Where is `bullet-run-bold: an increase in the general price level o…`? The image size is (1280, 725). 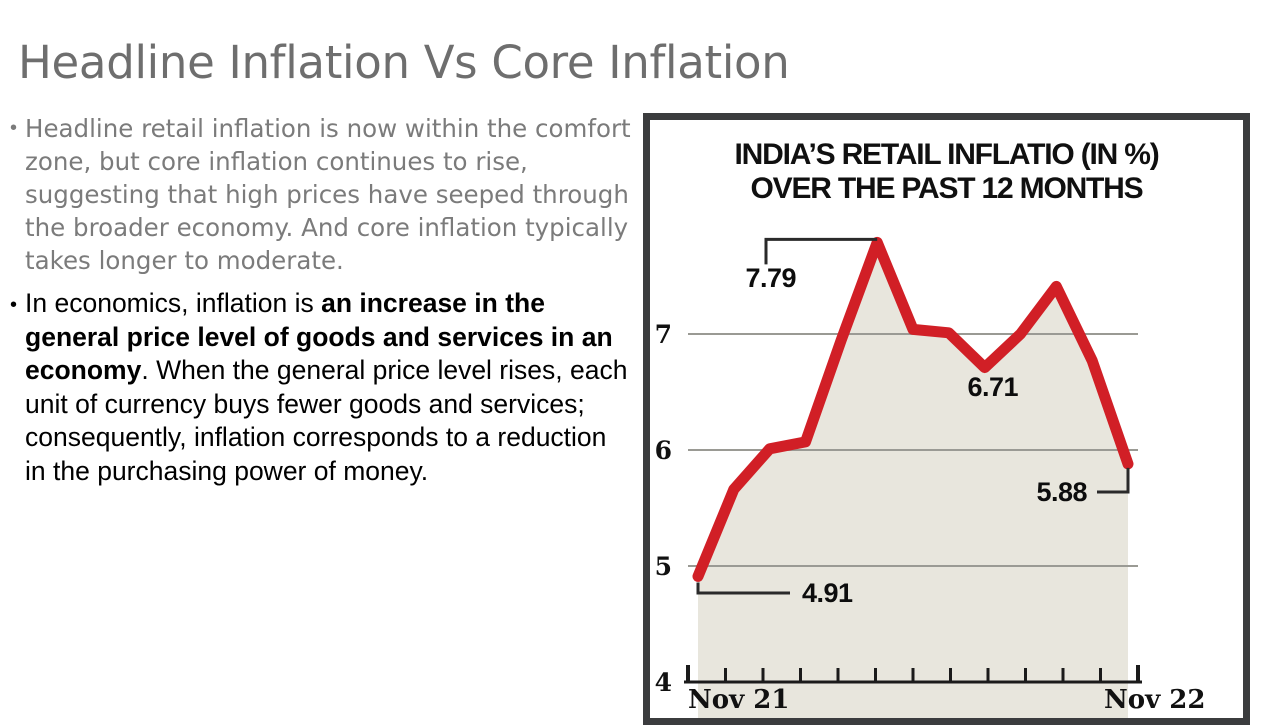 bullet-run-bold: an increase in the general price level o… is located at coordinates (319, 336).